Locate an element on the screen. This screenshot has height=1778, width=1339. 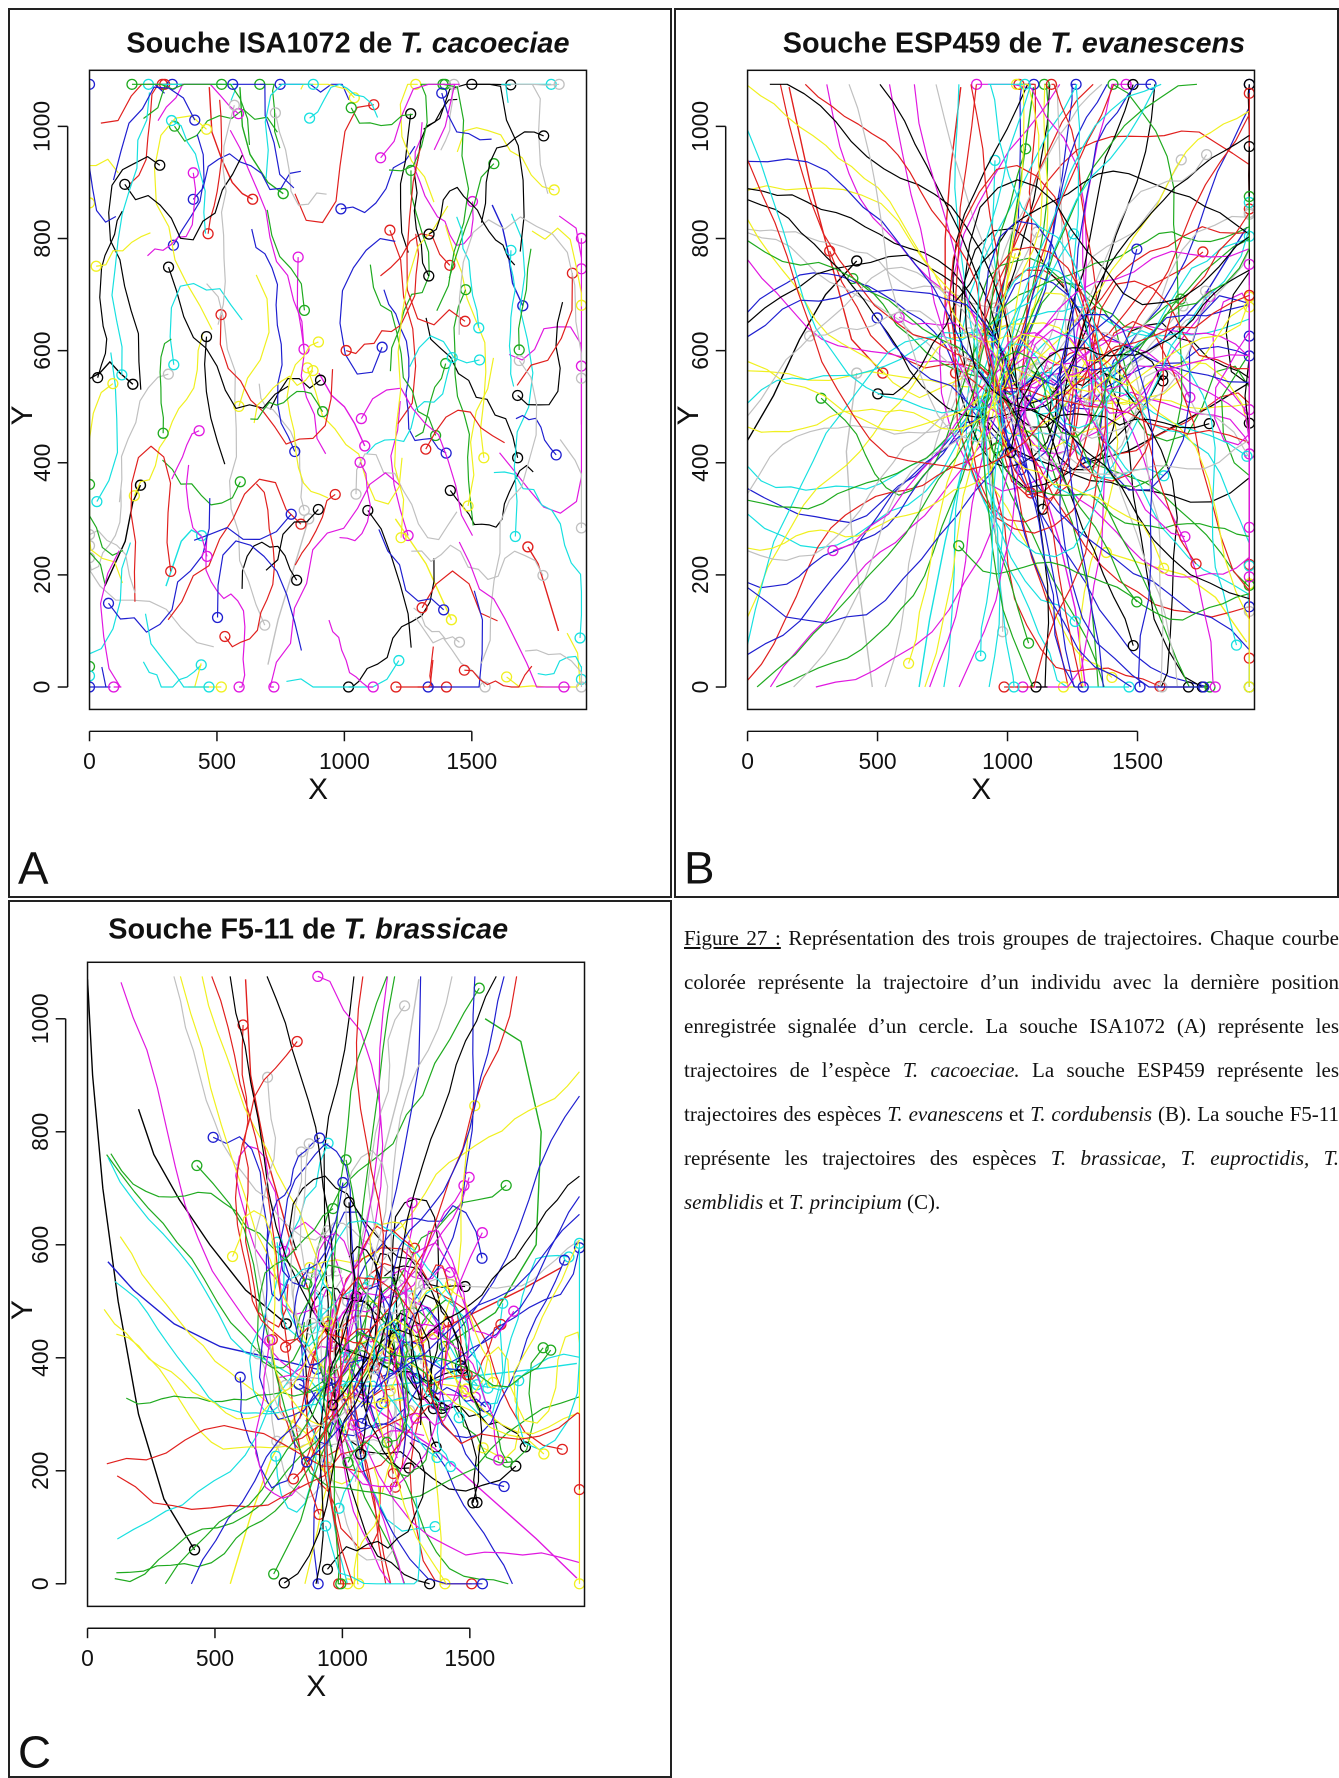
x-tick-label: 500 is located at coordinates (877, 761).